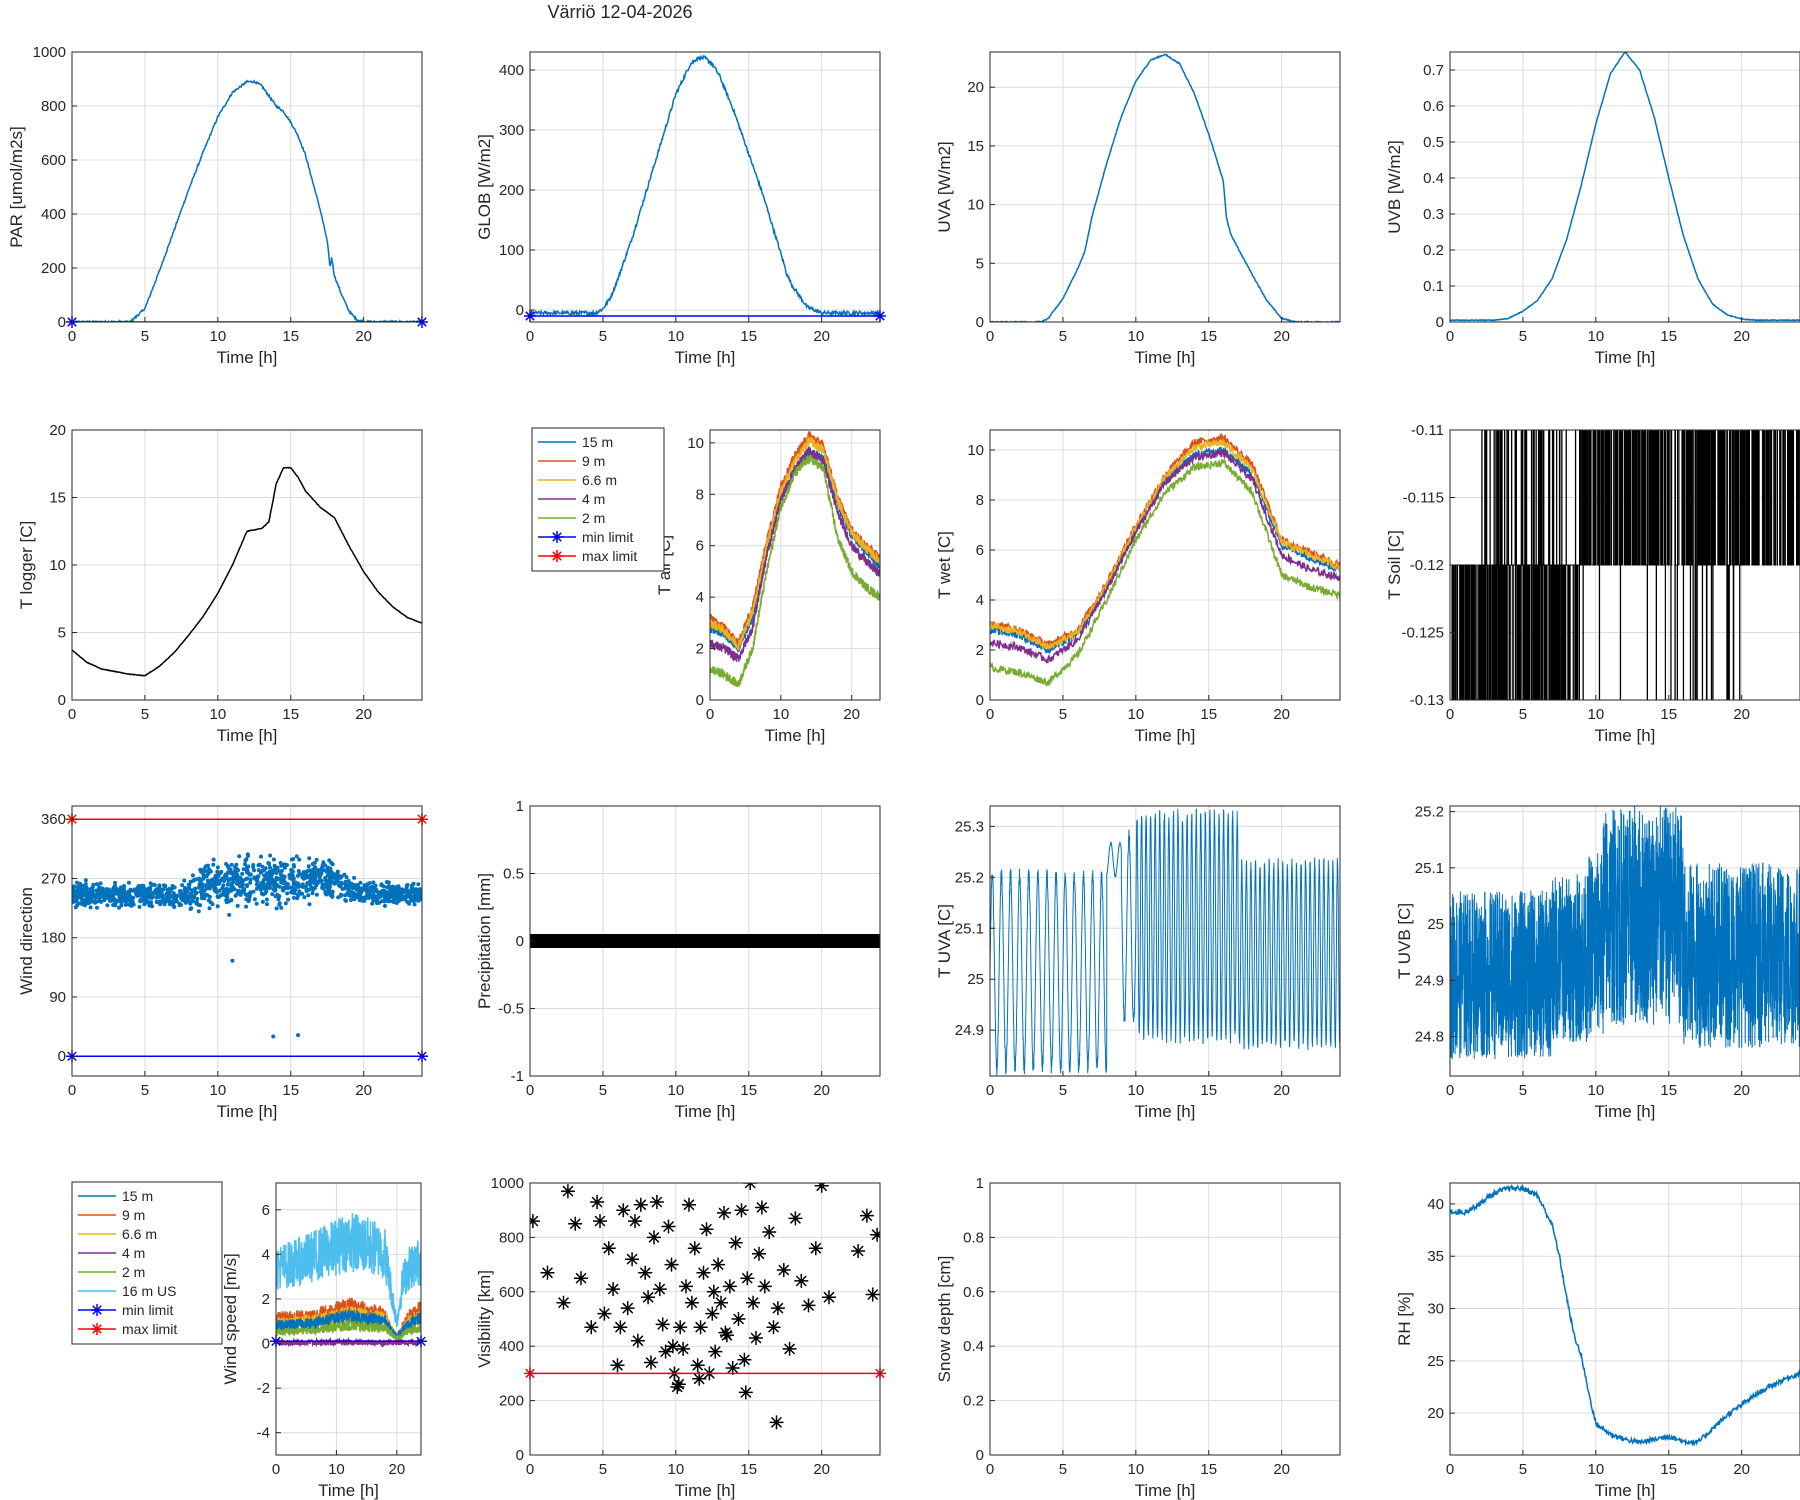 The width and height of the screenshot is (1800, 1500). What do you see at coordinates (598, 499) in the screenshot?
I see `legend-t-air: 15 m 9 m 6.6 m 4 m 2 m min limit max limit` at bounding box center [598, 499].